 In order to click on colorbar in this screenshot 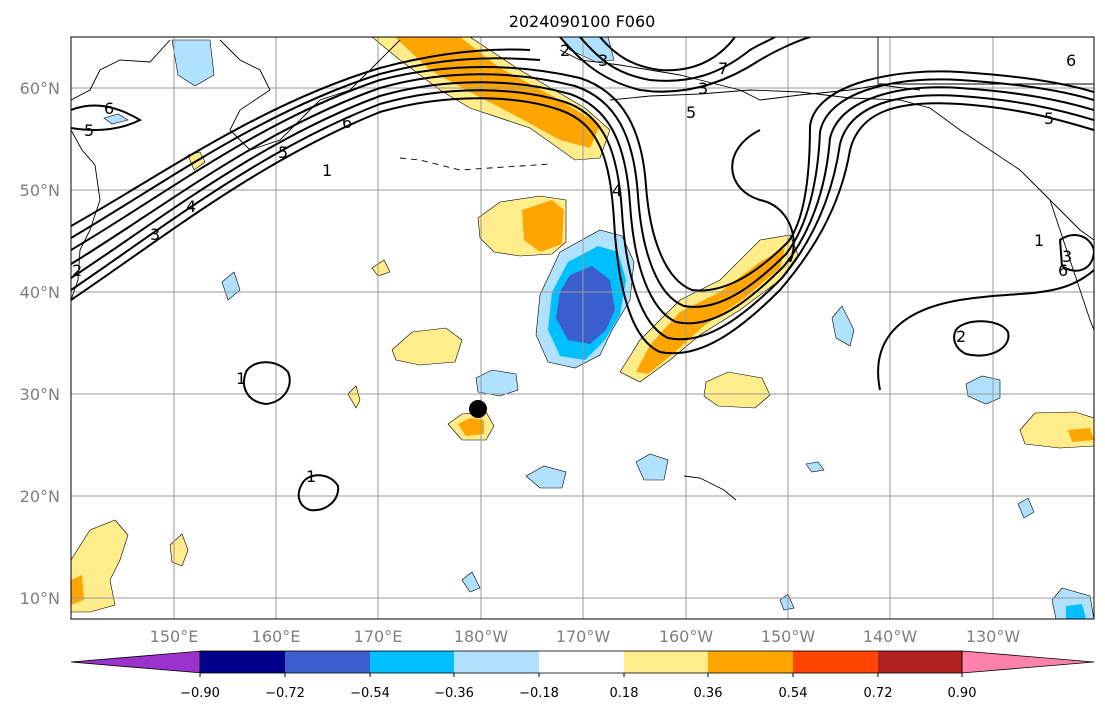, I will do `click(582, 663)`.